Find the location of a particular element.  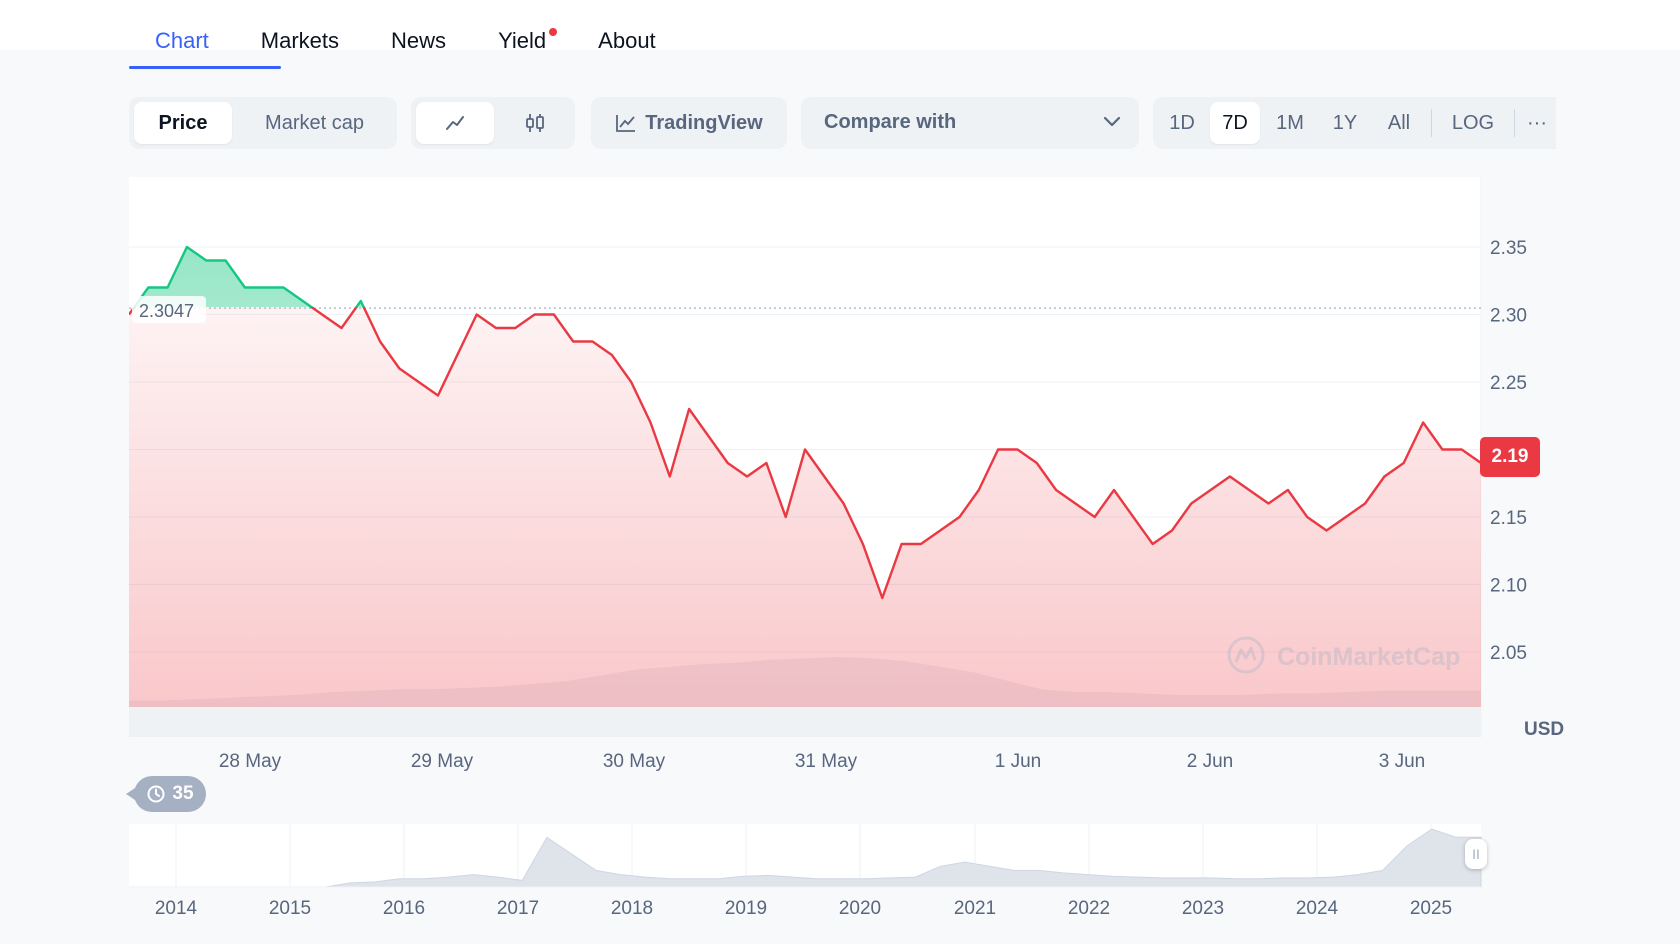

tradingview-button: TradingView is located at coordinates (689, 123).